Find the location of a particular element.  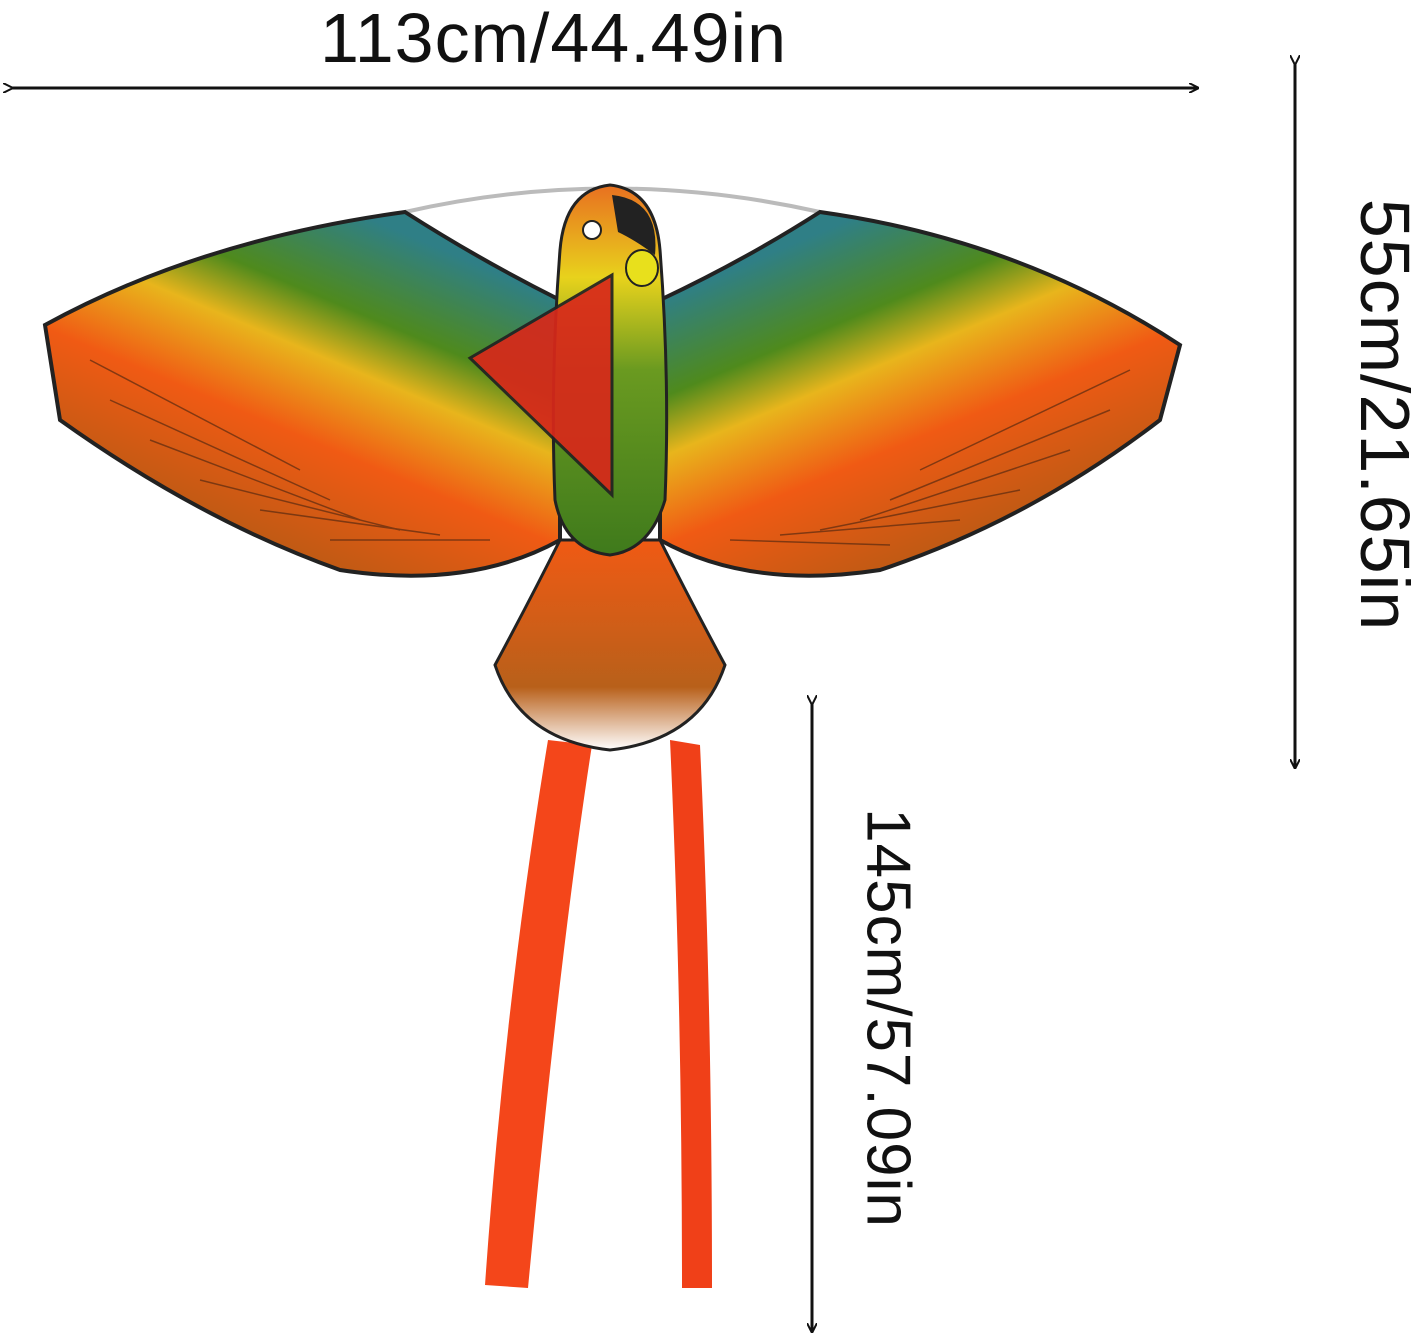

red-sail is located at coordinates (540, 385).